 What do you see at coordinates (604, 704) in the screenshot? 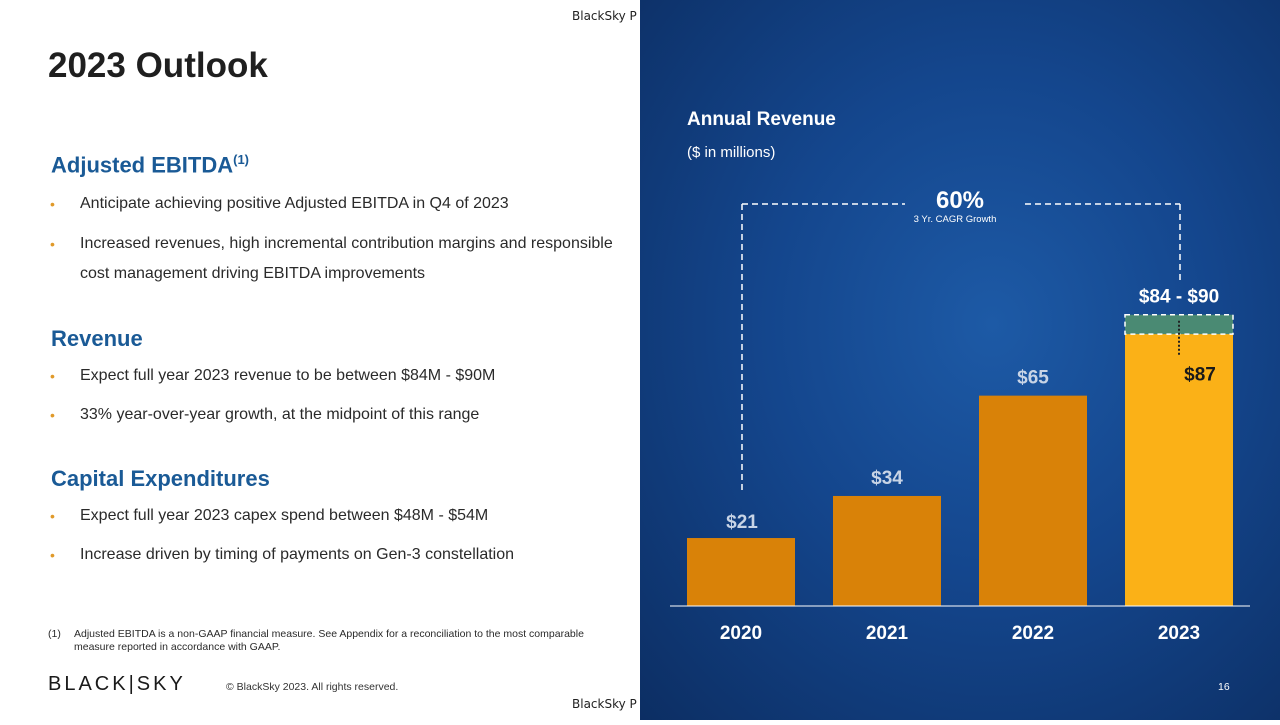
I see `footer-watermark: BlackSky P` at bounding box center [604, 704].